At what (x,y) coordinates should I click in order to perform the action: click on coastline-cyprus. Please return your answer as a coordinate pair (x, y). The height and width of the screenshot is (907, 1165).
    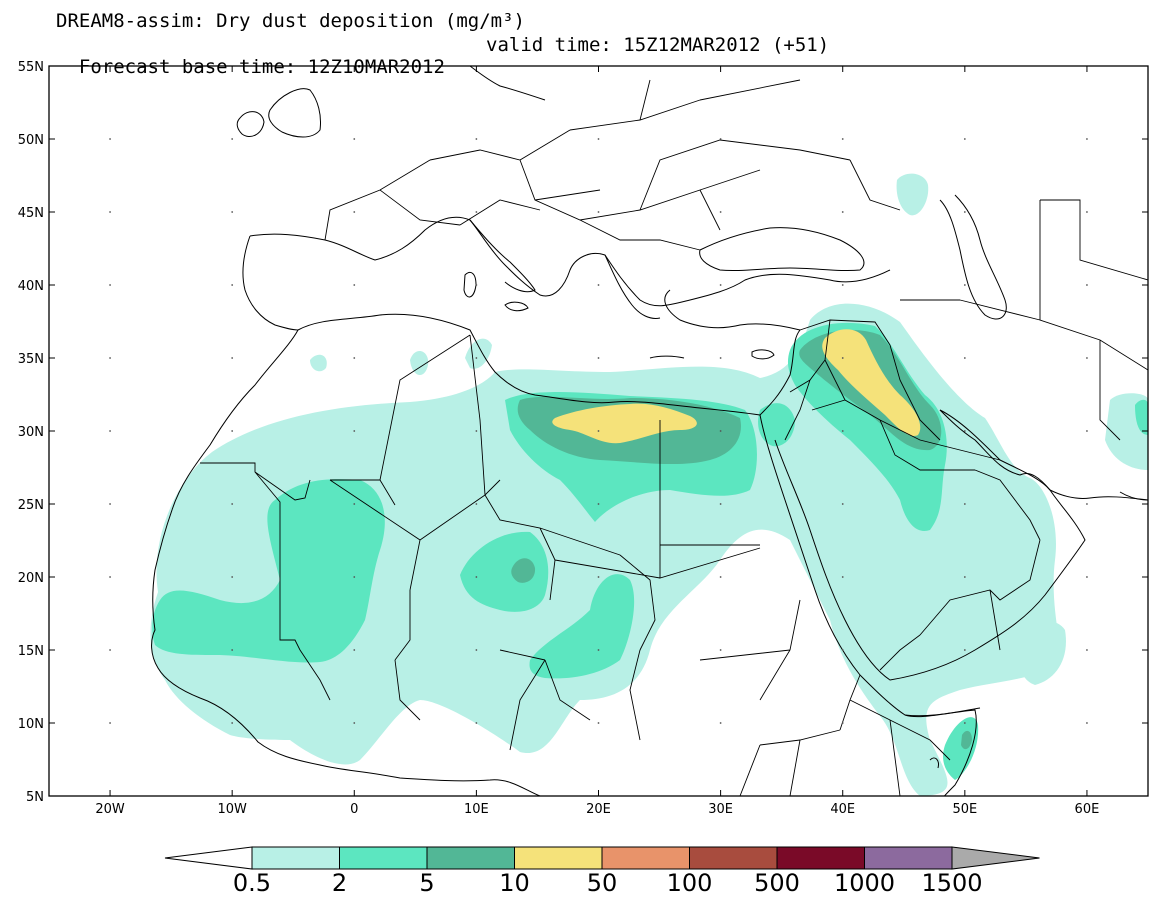
    Looking at the image, I should click on (763, 354).